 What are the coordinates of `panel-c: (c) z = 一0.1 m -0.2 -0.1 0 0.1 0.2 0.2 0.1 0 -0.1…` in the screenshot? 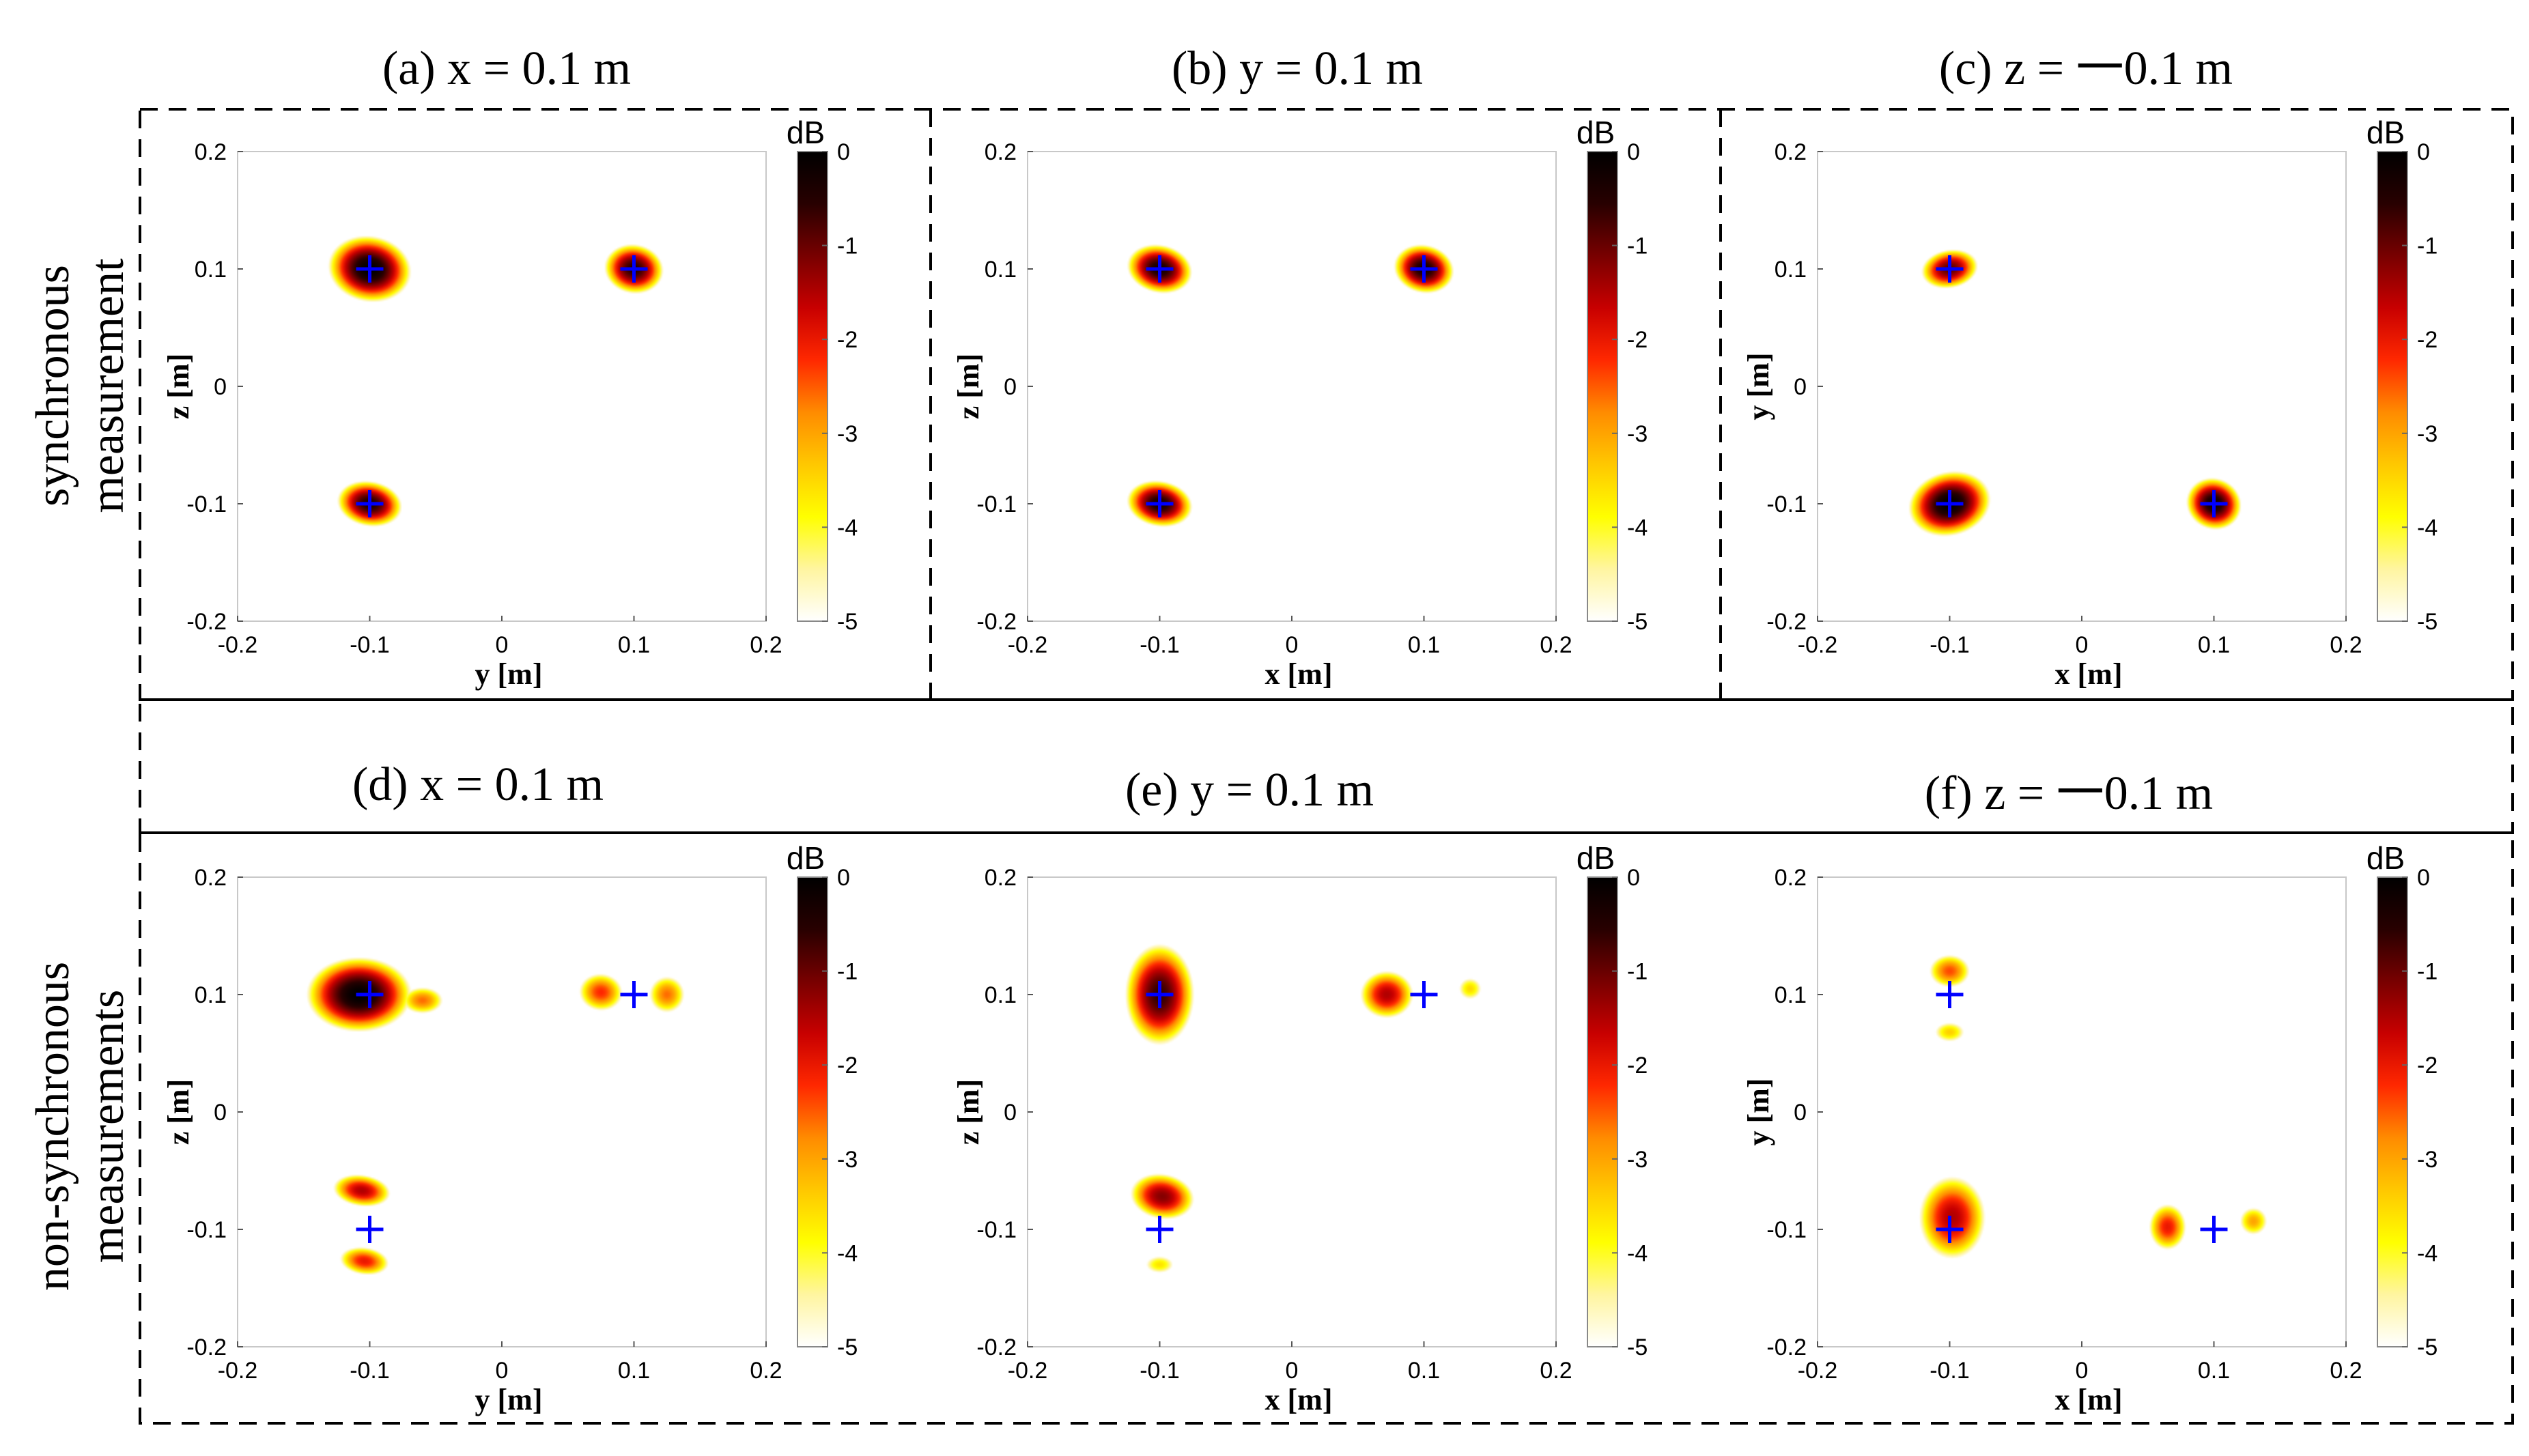 It's located at (2090, 366).